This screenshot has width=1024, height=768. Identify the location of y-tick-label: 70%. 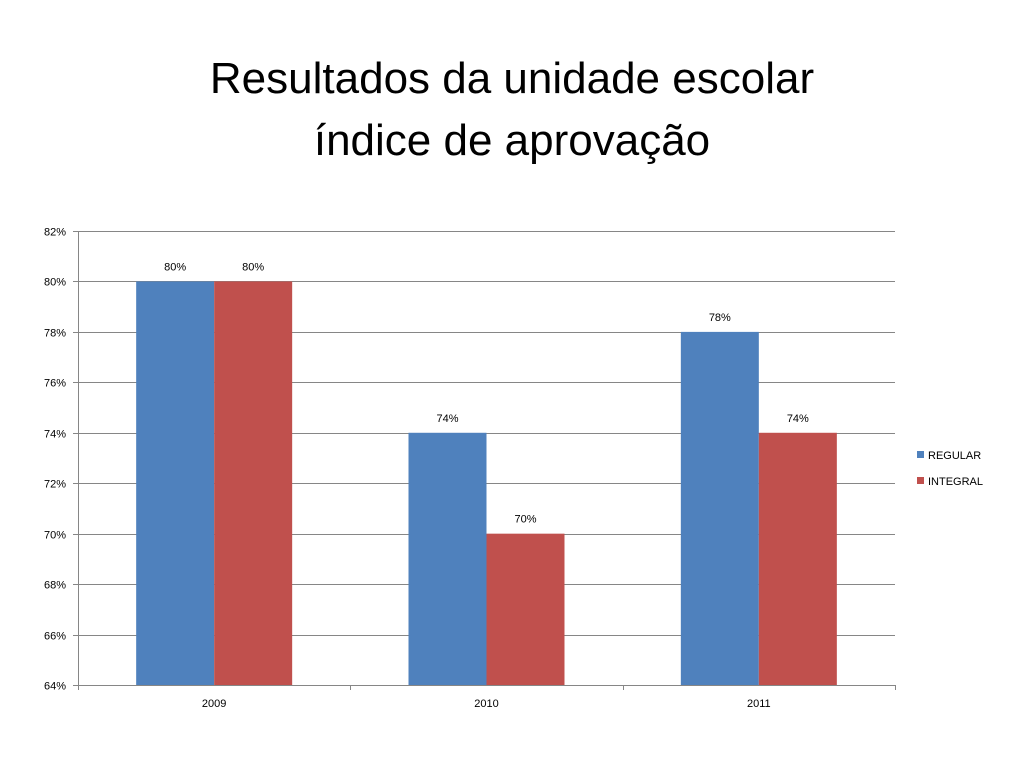
(55, 536).